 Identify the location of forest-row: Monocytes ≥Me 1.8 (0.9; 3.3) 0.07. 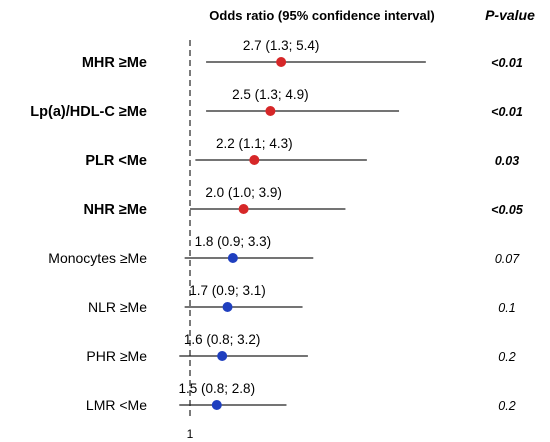
(284, 250).